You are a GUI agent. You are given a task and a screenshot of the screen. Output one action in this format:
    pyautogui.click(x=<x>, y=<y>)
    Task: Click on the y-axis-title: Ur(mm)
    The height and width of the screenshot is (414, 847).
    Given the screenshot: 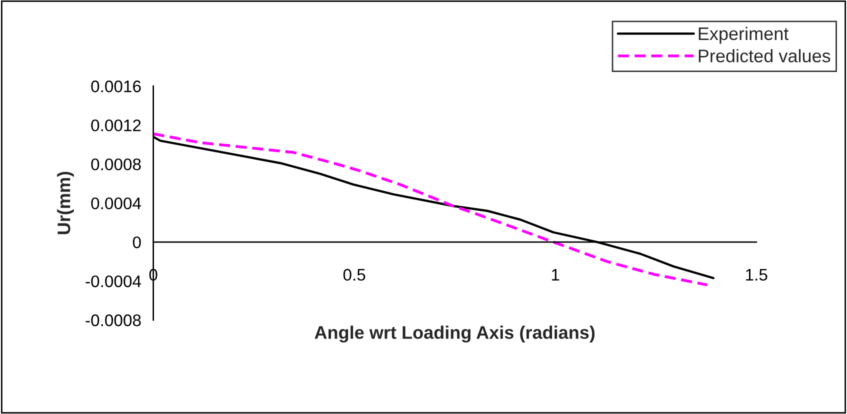 What is the action you would take?
    pyautogui.click(x=65, y=203)
    